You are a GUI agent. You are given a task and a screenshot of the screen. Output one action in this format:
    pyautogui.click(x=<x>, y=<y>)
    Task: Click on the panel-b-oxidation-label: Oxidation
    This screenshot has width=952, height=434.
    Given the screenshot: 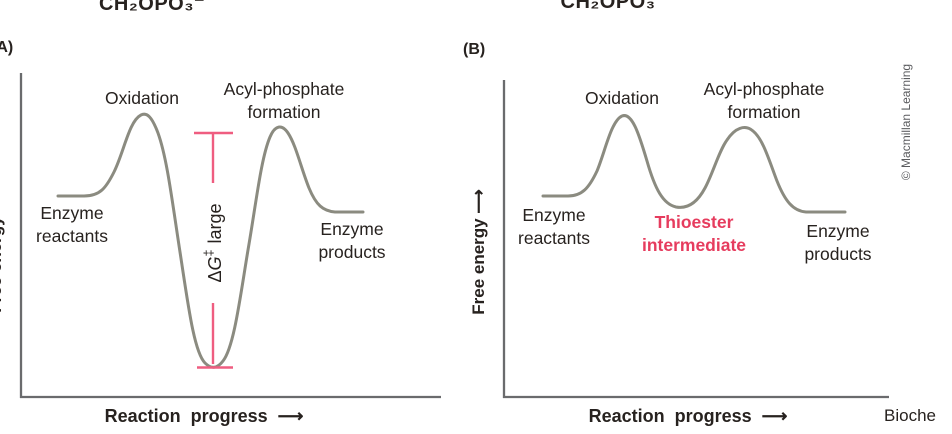 What is the action you would take?
    pyautogui.click(x=622, y=98)
    